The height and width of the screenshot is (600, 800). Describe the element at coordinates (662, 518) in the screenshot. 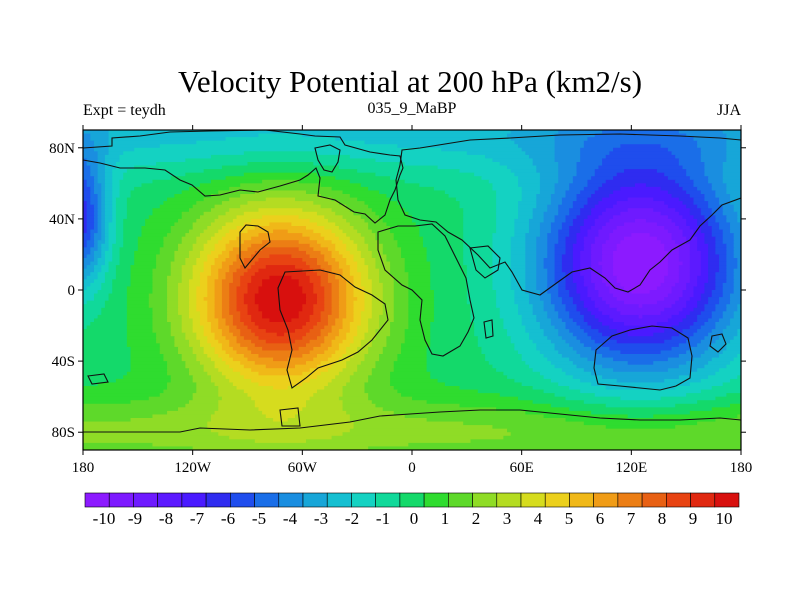

I see `colorbar-label: 8` at that location.